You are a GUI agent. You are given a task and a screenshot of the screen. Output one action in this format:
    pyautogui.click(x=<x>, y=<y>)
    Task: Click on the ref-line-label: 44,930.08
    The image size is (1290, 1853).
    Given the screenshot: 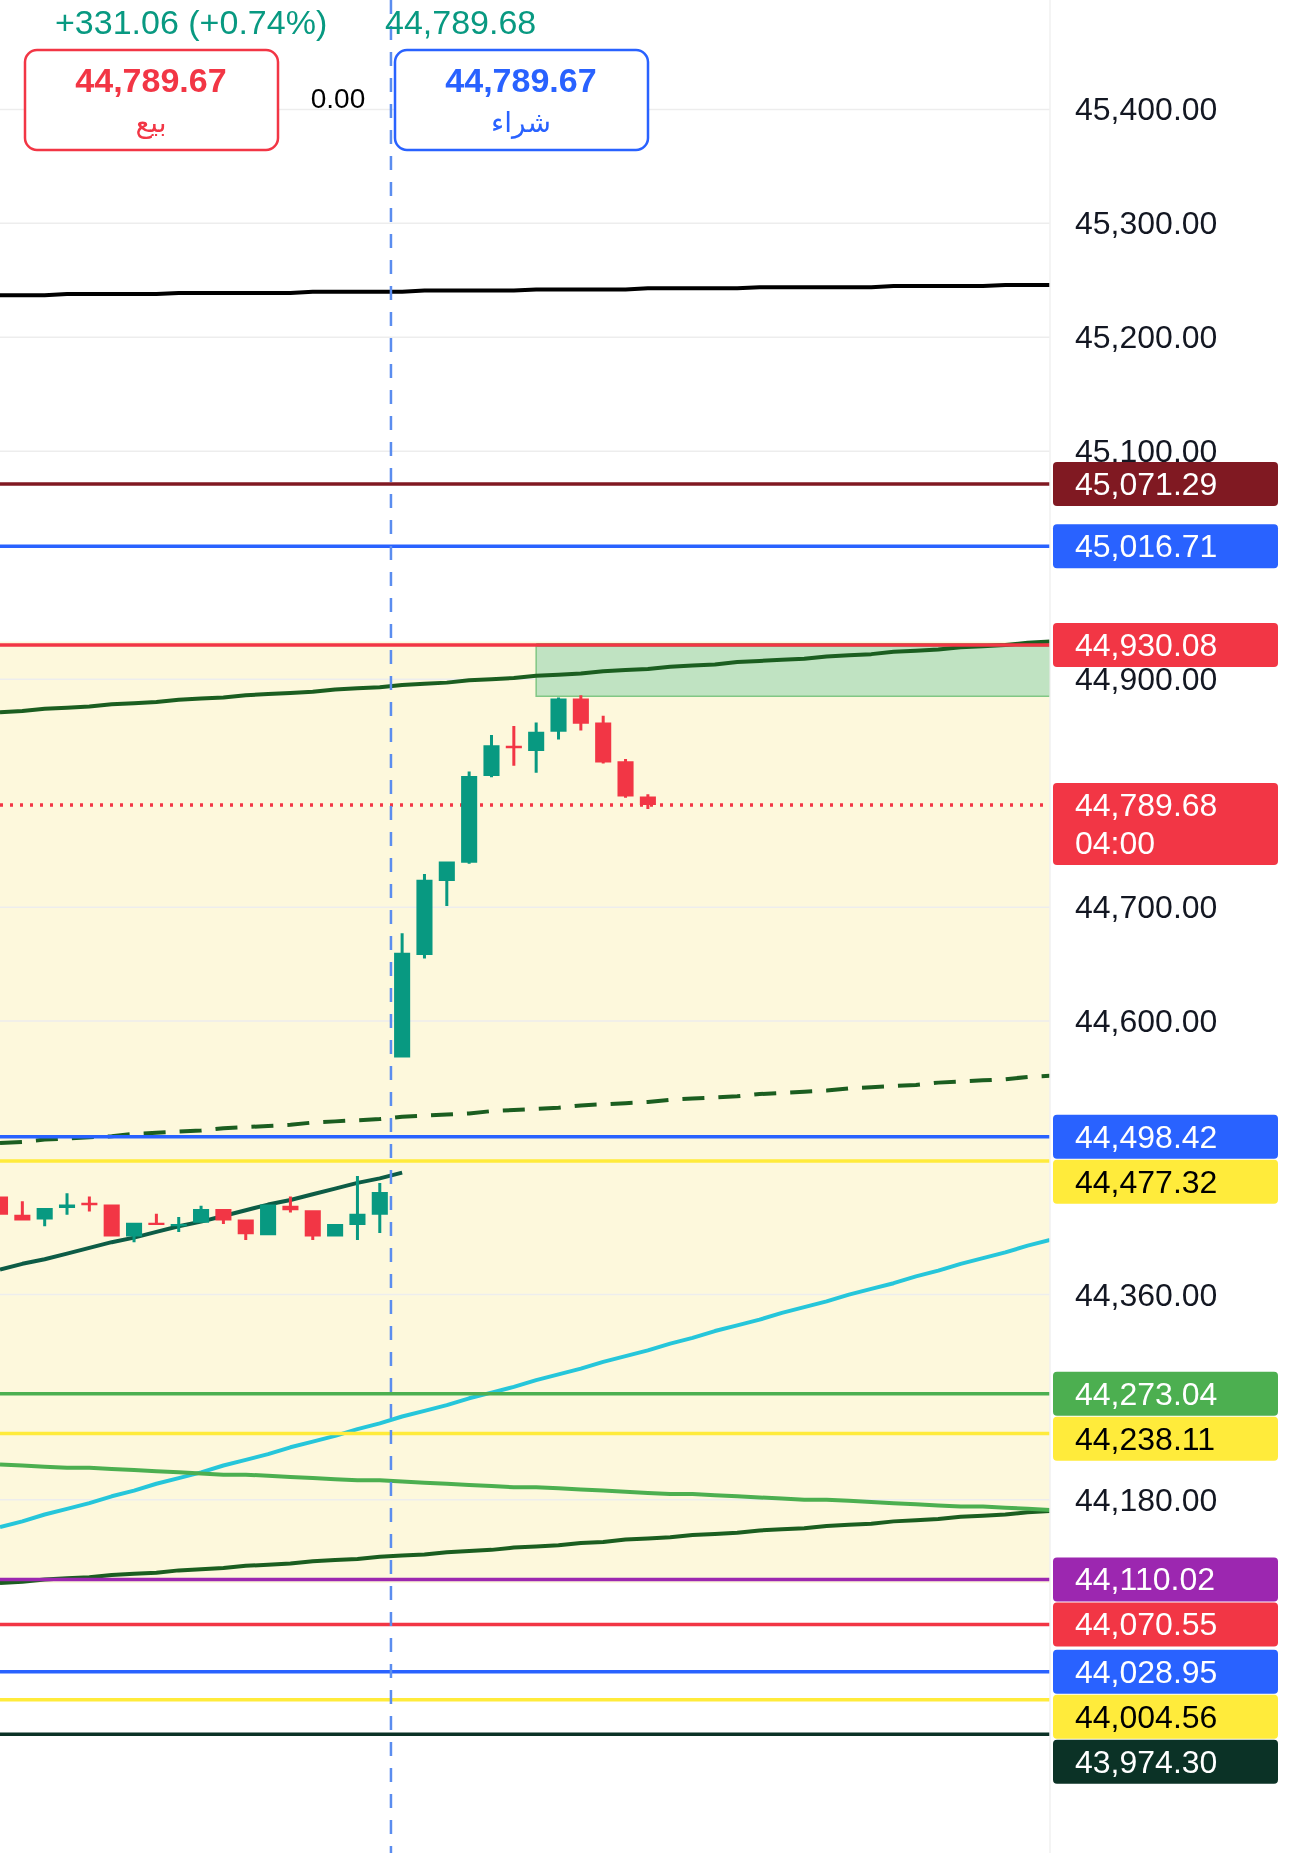 What is the action you would take?
    pyautogui.click(x=1146, y=644)
    